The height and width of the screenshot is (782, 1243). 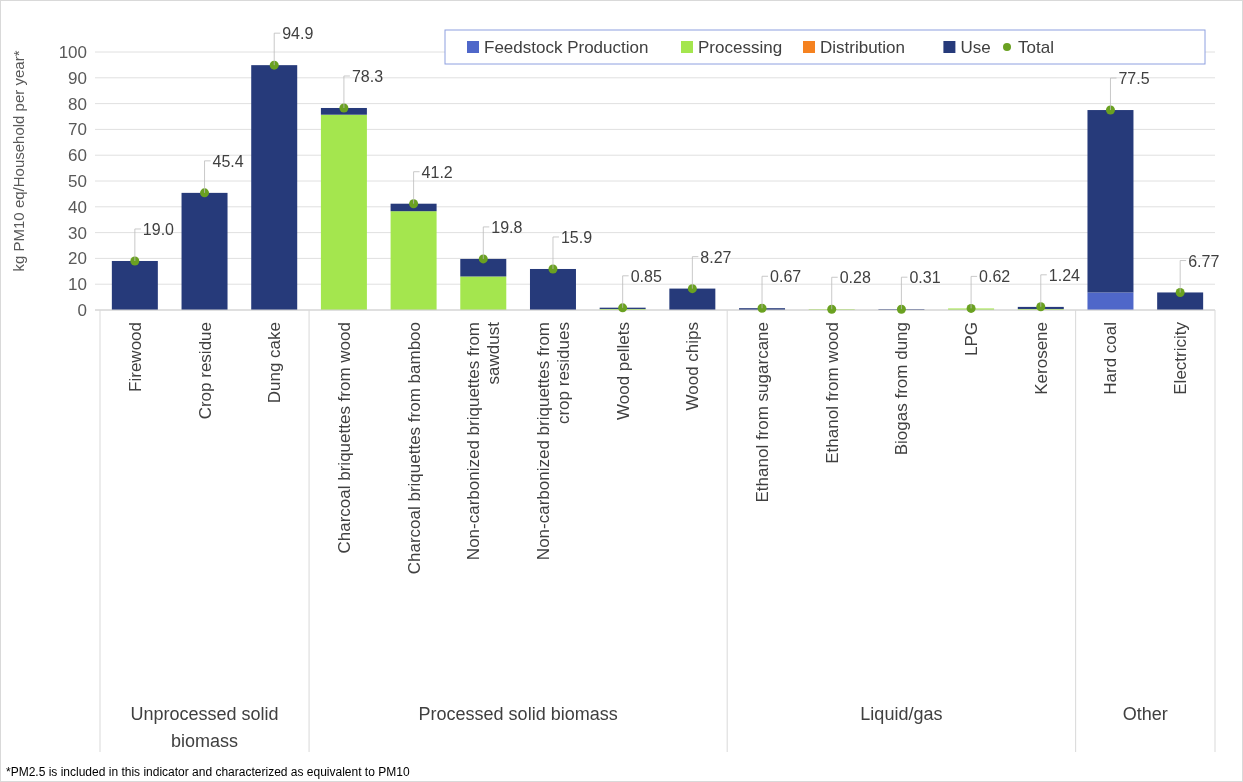 I want to click on data-label: 0.67, so click(x=786, y=277).